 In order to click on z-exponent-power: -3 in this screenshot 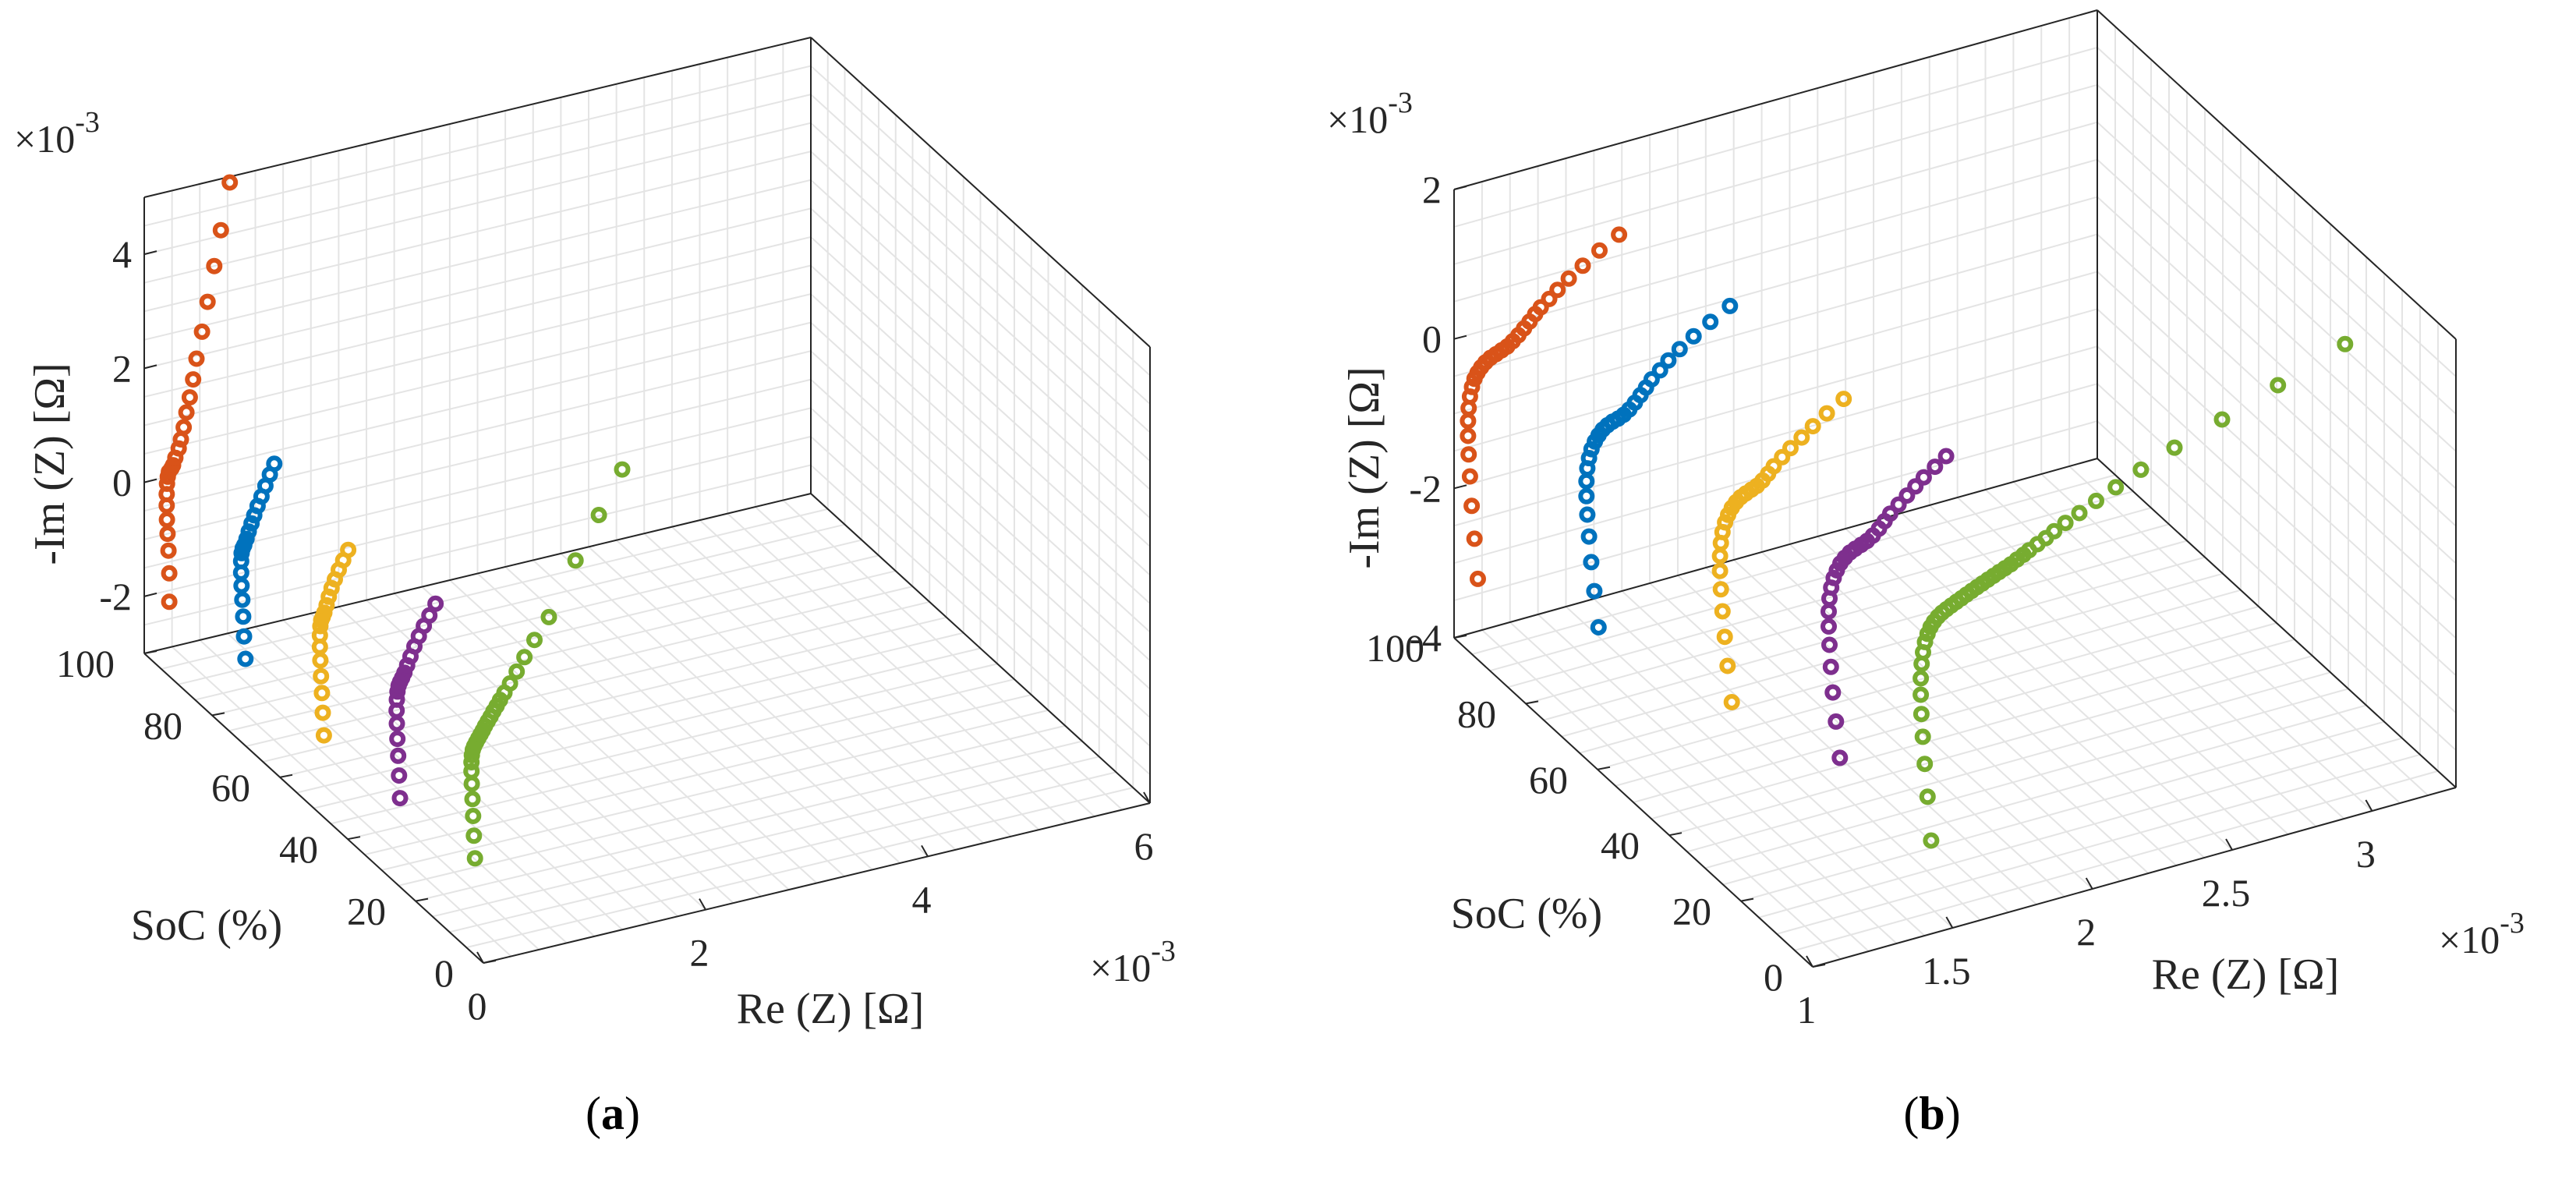, I will do `click(1400, 103)`.